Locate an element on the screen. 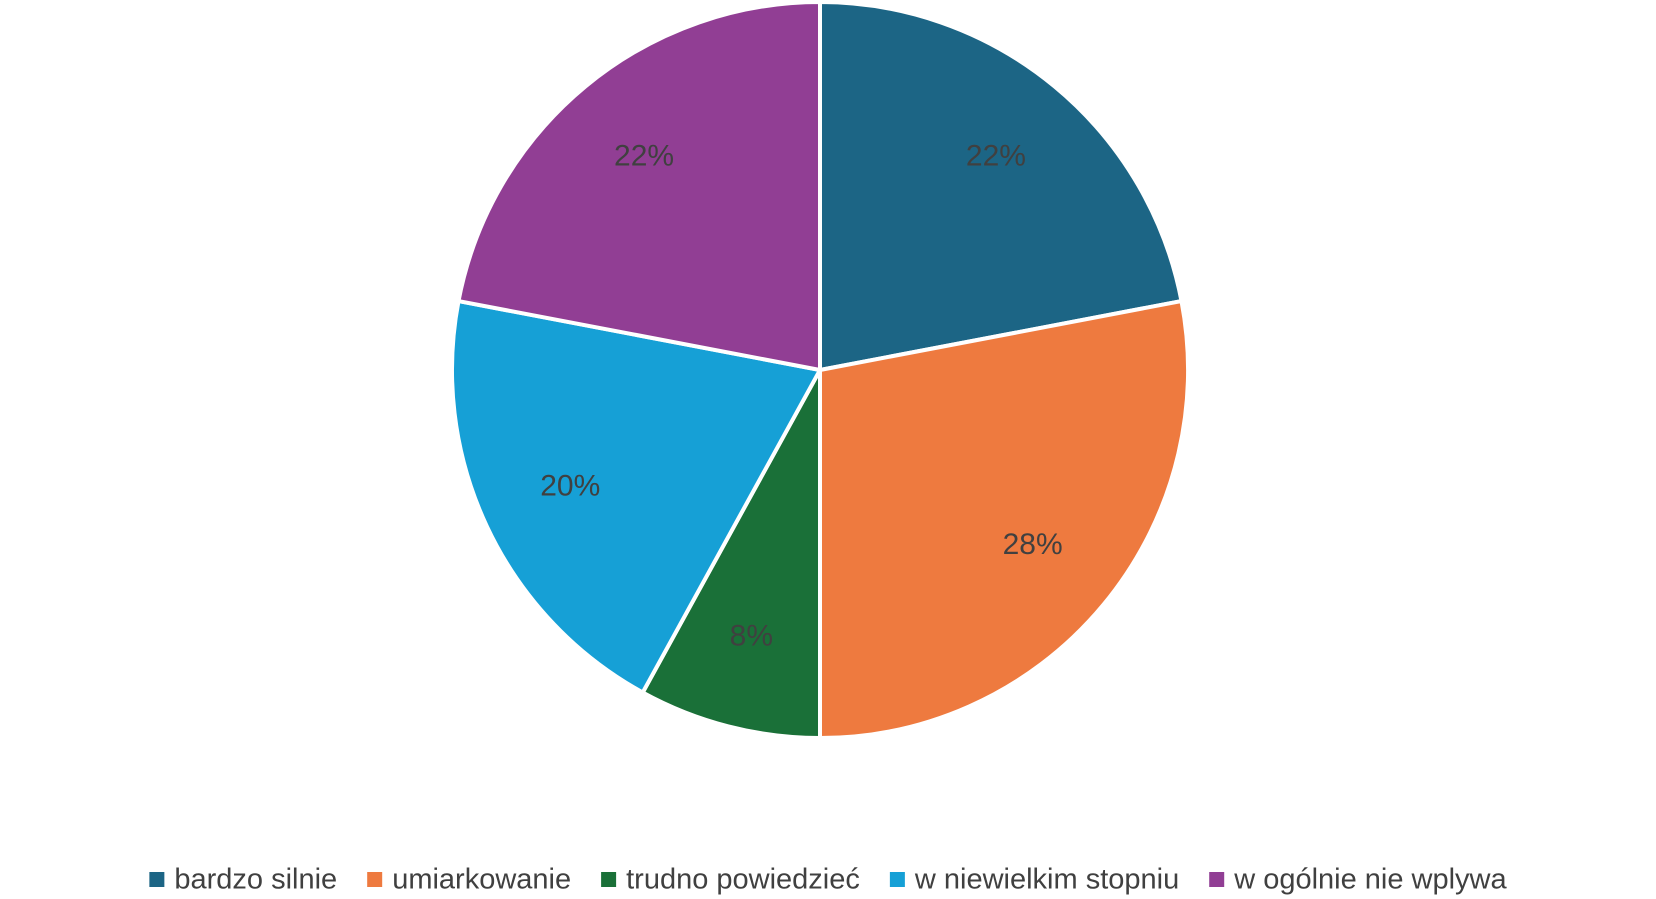 The width and height of the screenshot is (1656, 899). legend-label: trudno powiedzieć is located at coordinates (743, 880).